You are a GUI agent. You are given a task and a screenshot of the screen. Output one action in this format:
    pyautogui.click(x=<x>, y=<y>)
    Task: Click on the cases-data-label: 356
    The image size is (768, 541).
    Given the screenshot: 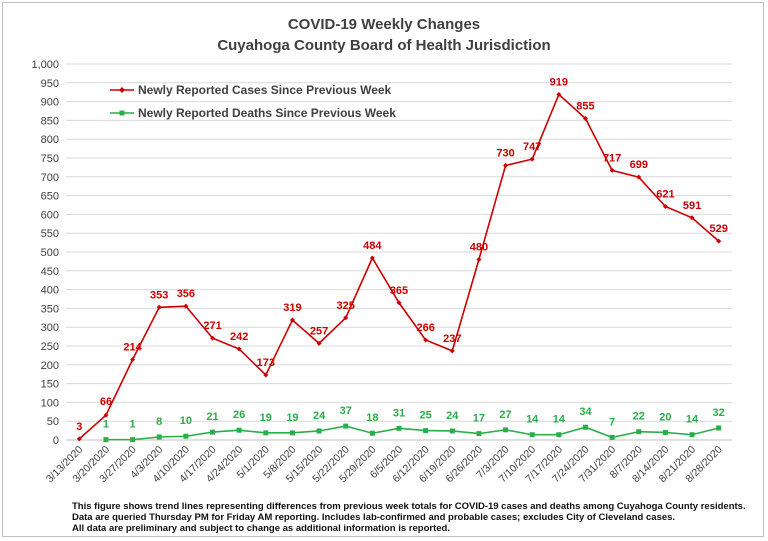 What is the action you would take?
    pyautogui.click(x=186, y=294)
    